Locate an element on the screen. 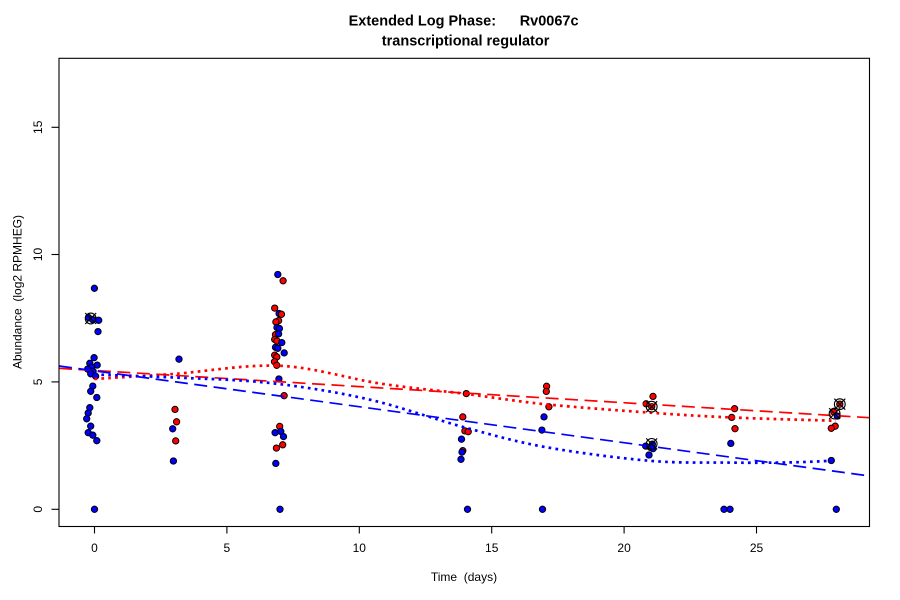  svg-text: transcriptional regulator is located at coordinates (466, 41).